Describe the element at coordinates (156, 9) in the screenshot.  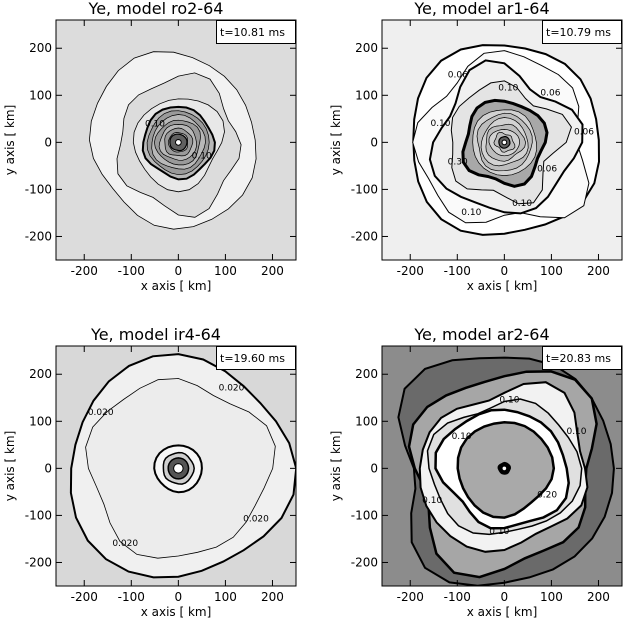
I see `chart-title: Ye, model ro2-64` at that location.